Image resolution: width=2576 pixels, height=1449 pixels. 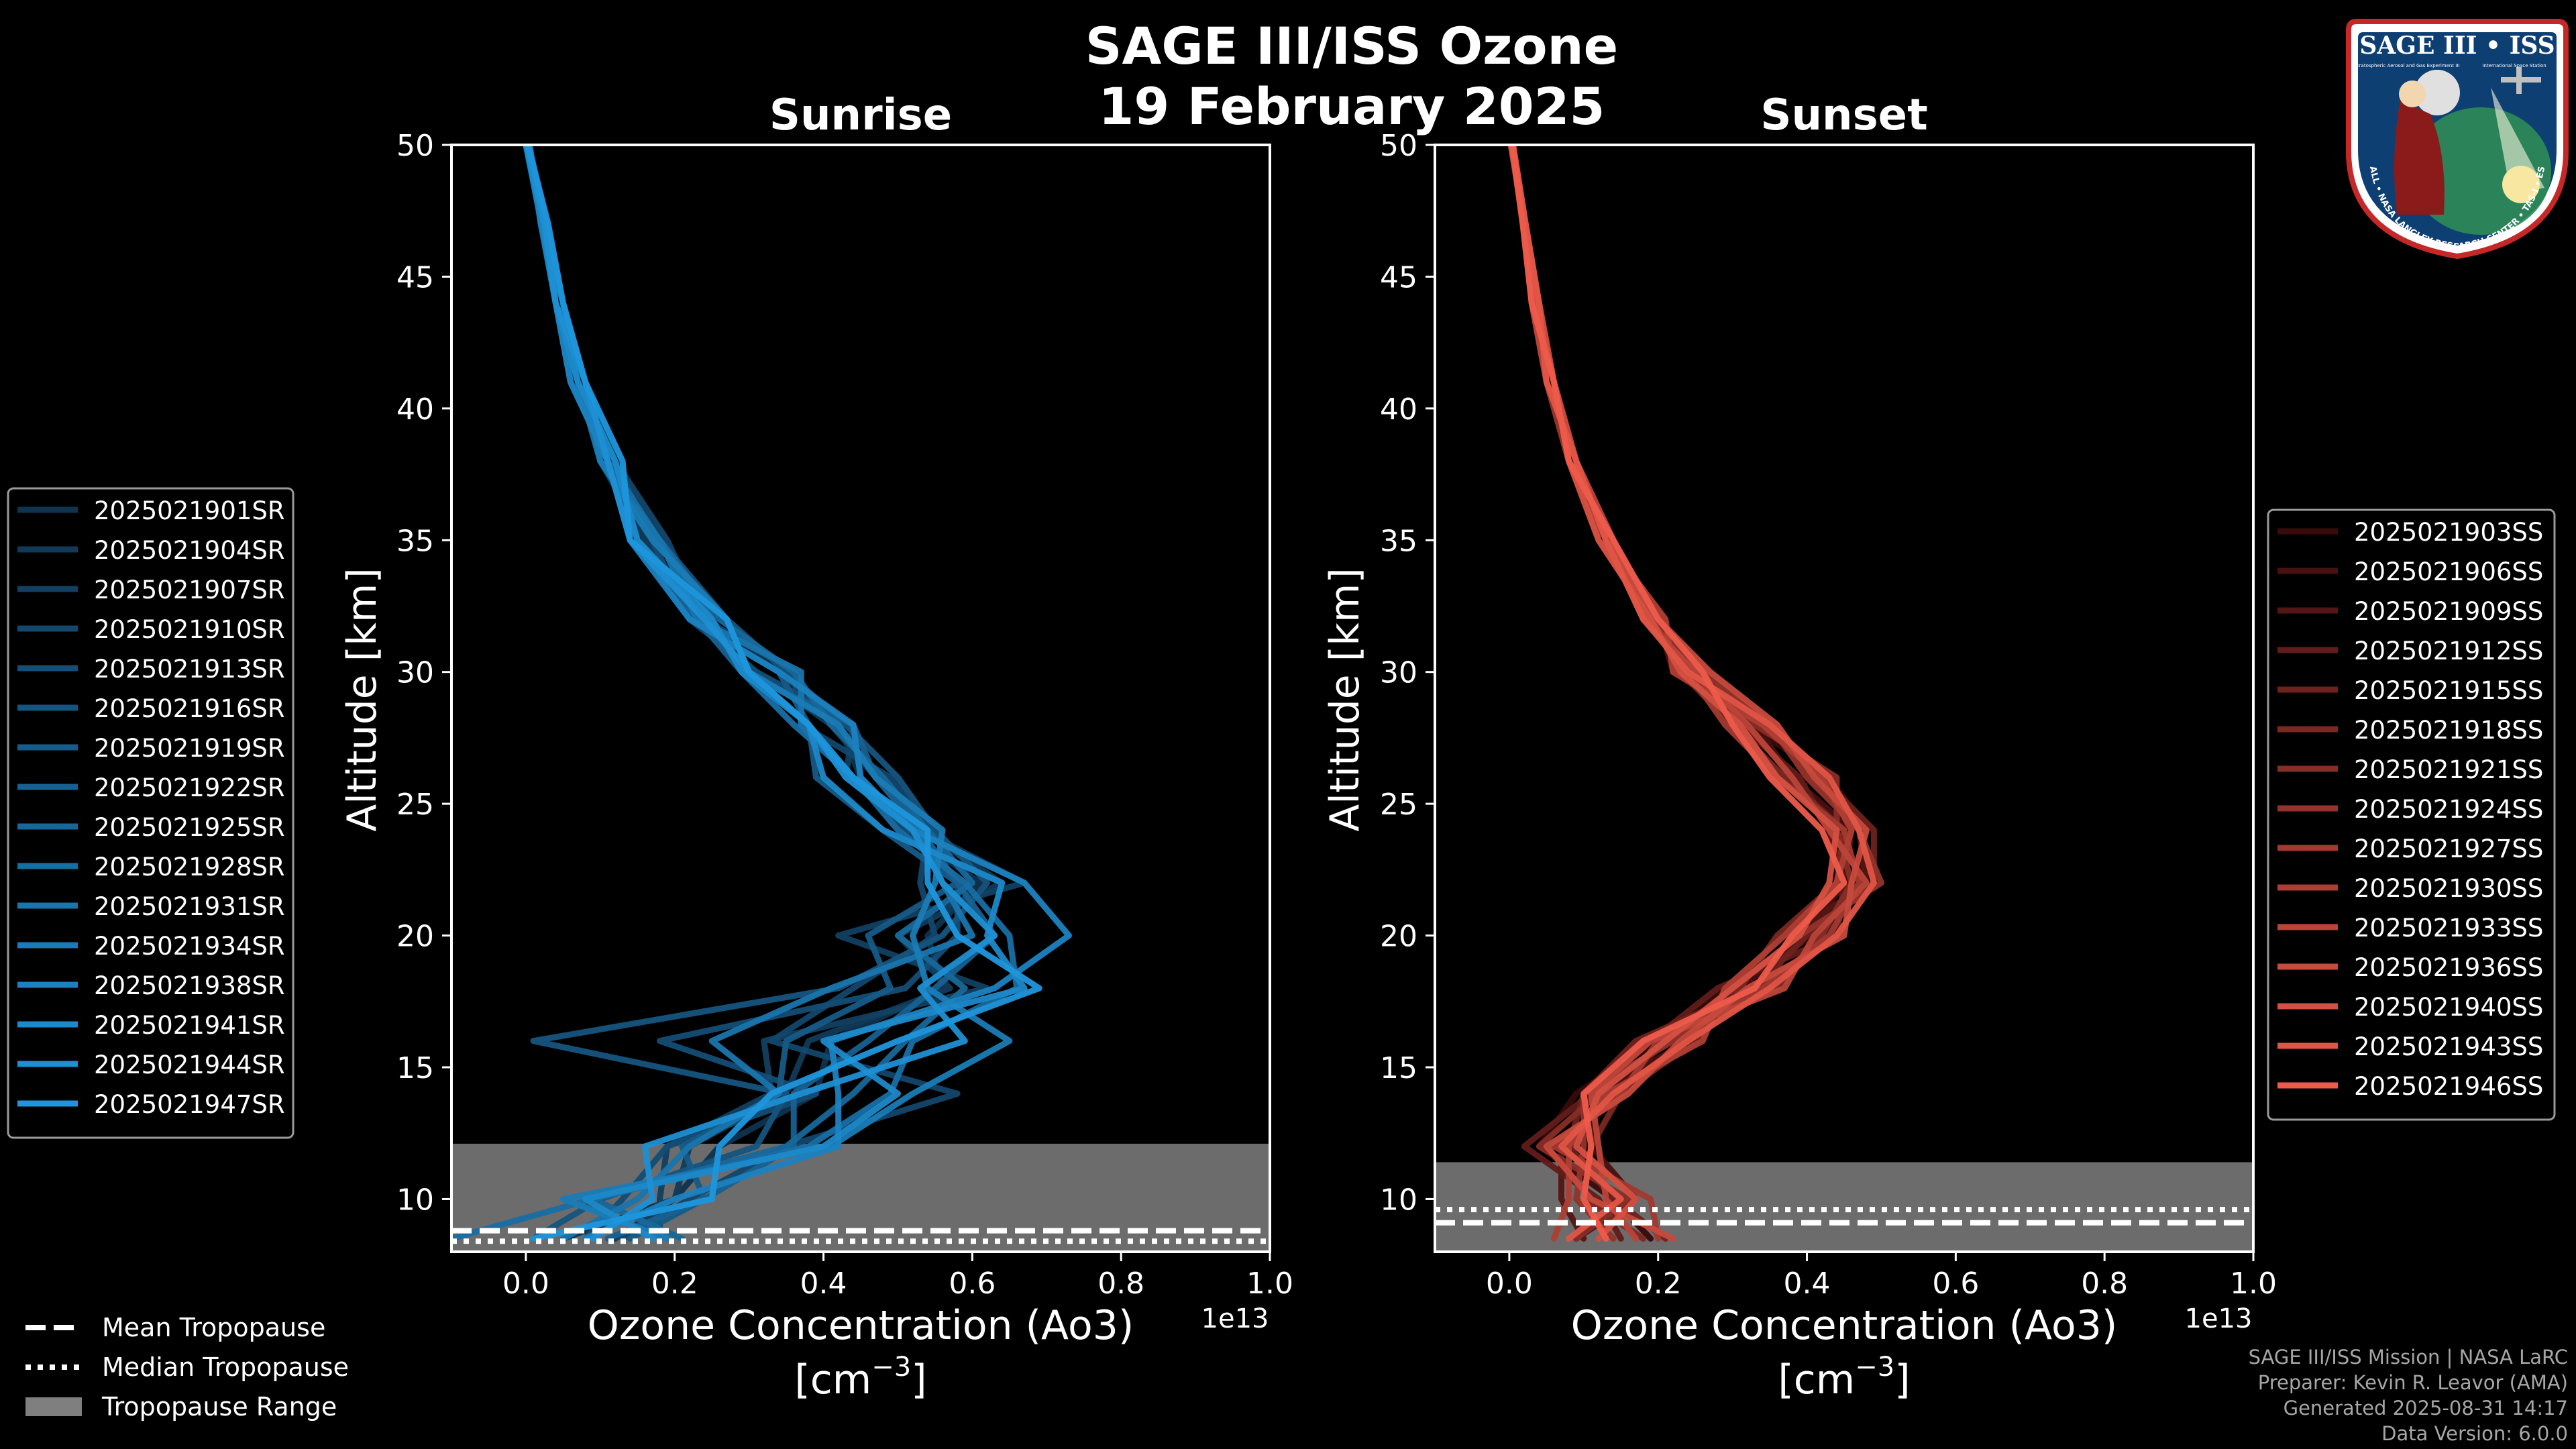 I want to click on sunset-x-axis-unit: [cm−3], so click(x=1844, y=1377).